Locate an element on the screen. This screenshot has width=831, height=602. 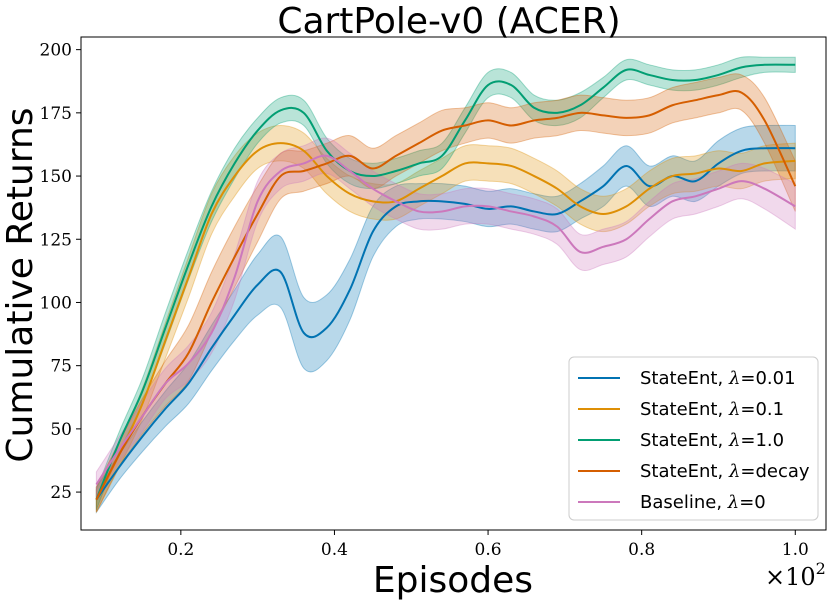
x-tick-label: 0.2 is located at coordinates (180, 550).